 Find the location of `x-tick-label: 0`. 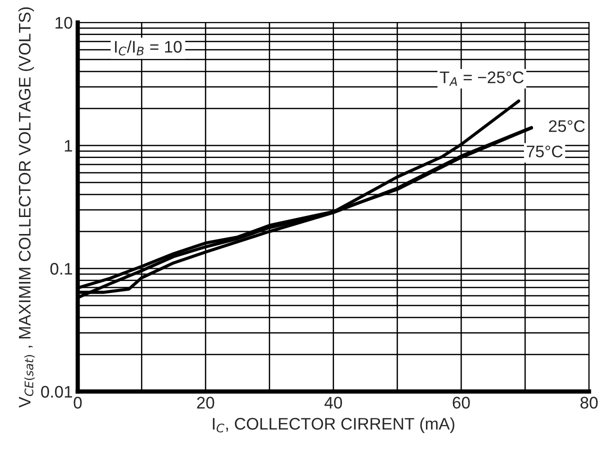

x-tick-label: 0 is located at coordinates (78, 402).